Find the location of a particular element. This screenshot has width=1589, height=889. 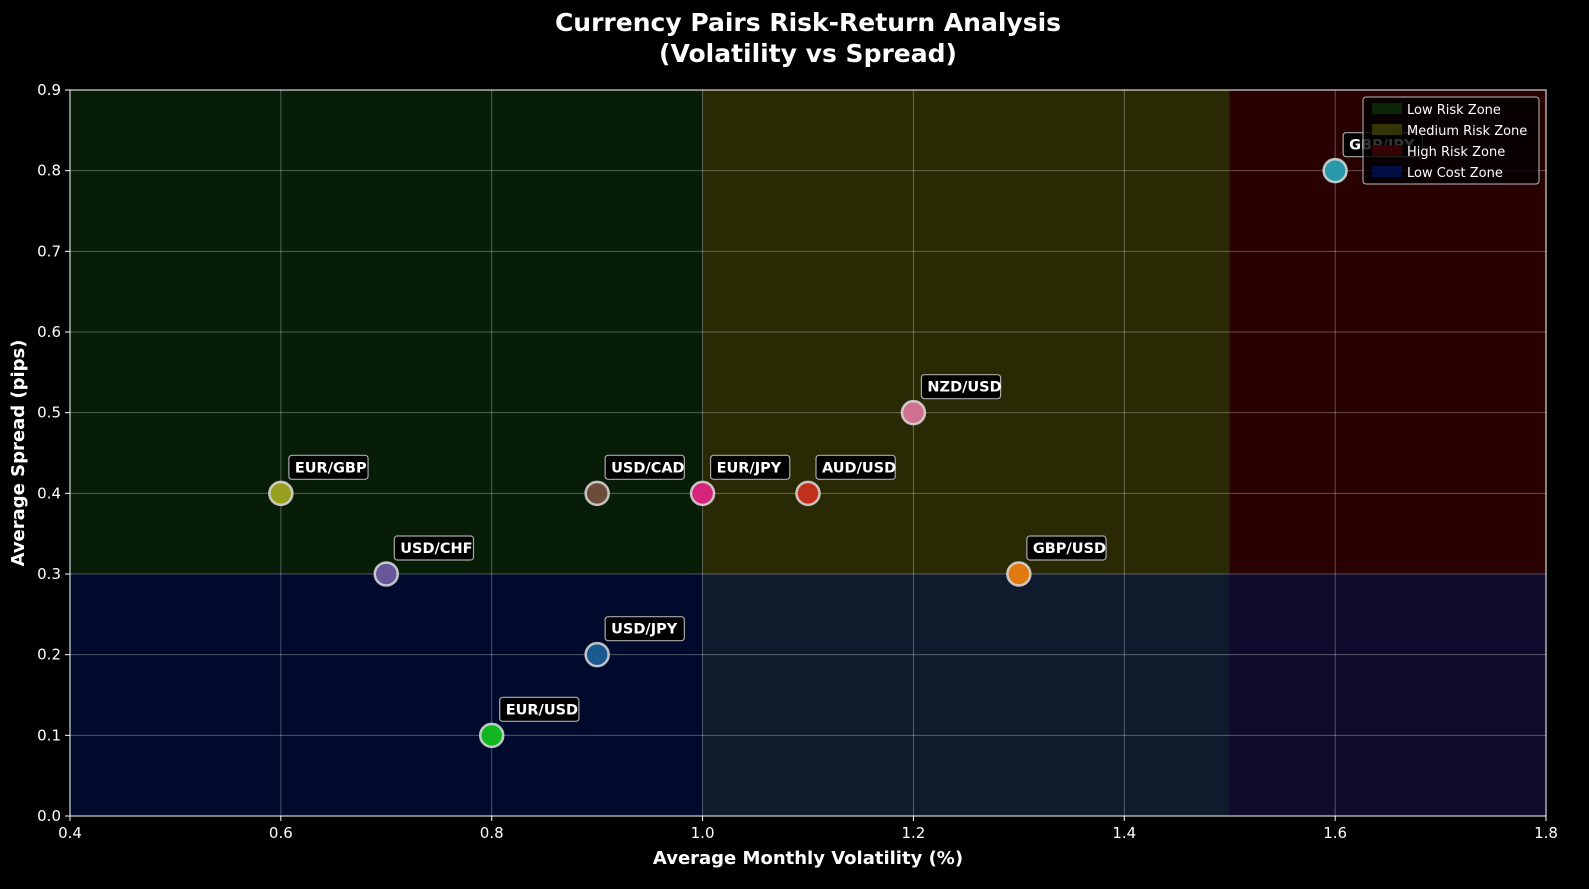

y-tick-label: 0.3 is located at coordinates (49, 574).